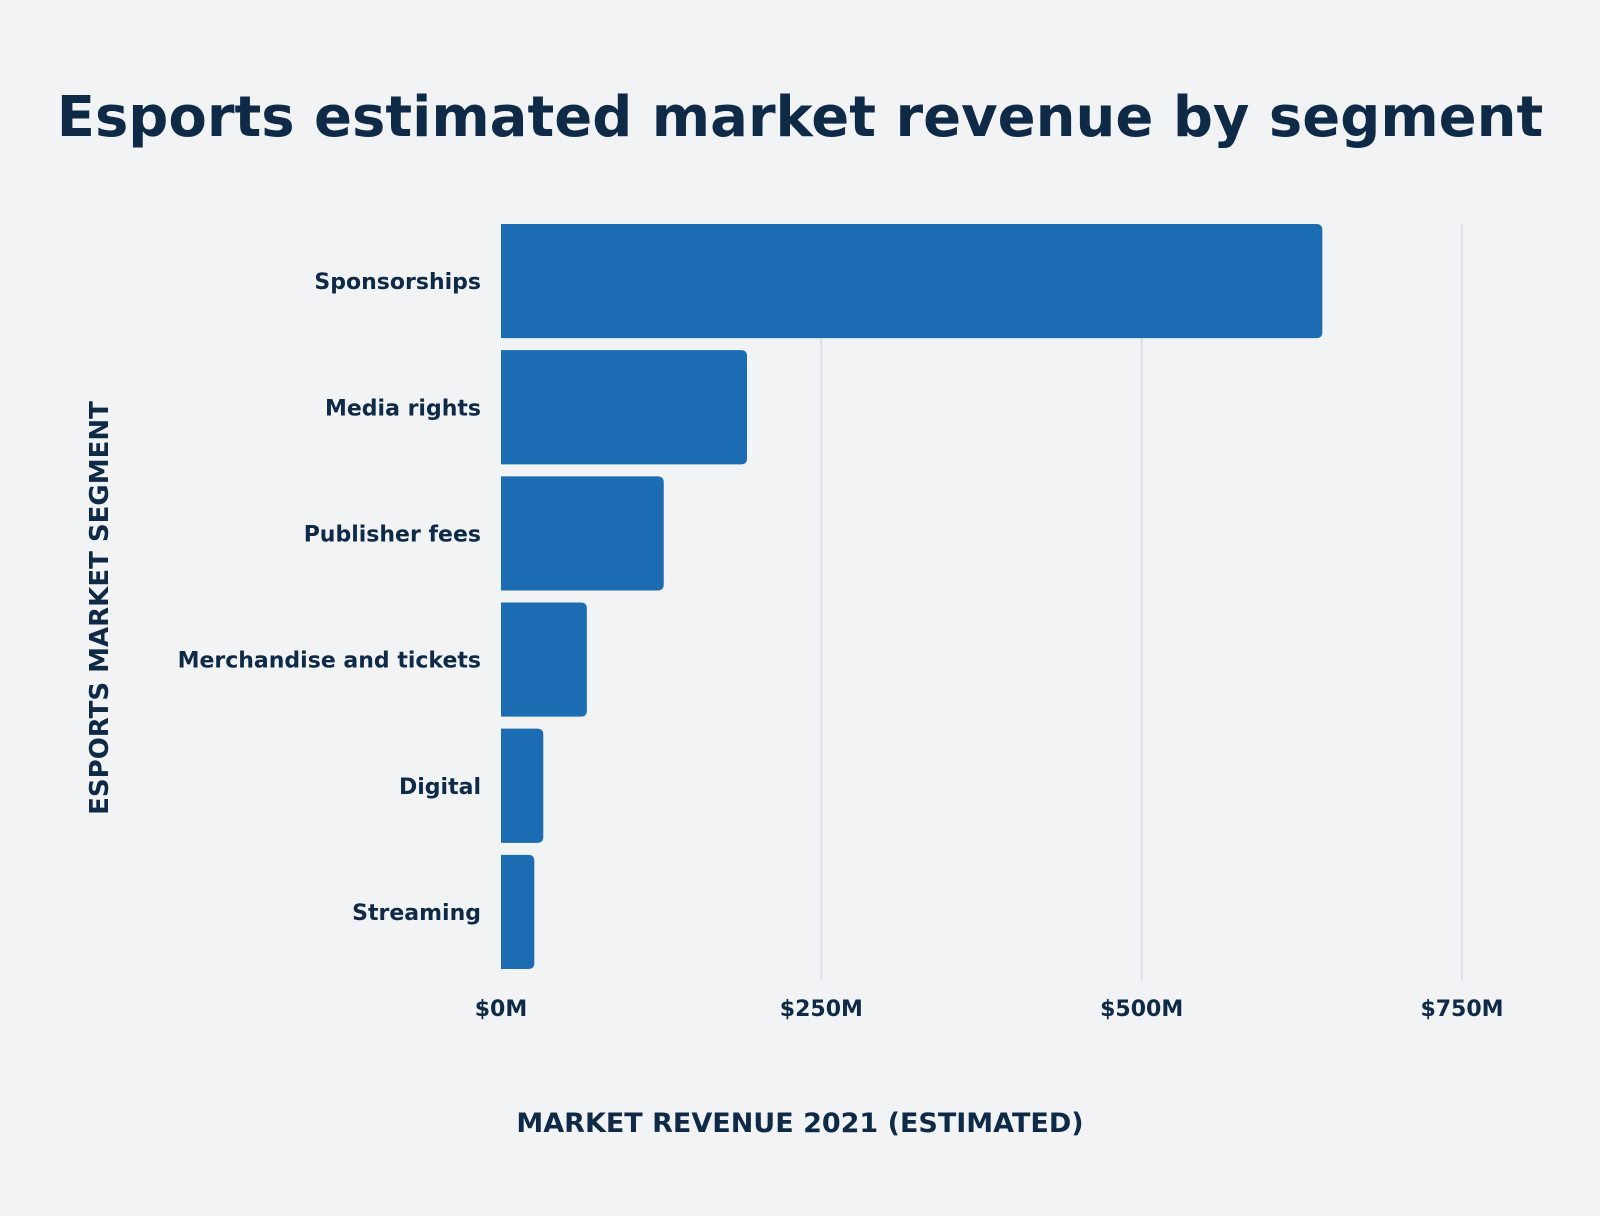 The image size is (1600, 1216). I want to click on x-tick-label: $0M, so click(501, 1009).